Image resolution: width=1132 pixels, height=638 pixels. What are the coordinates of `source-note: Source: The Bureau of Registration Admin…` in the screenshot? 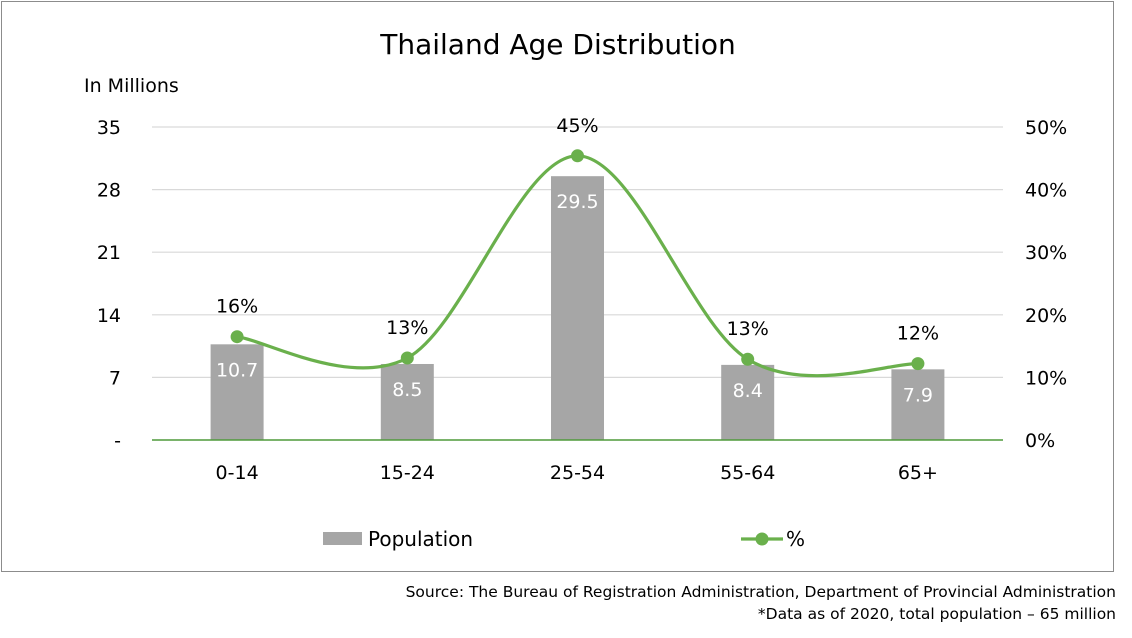 It's located at (760, 592).